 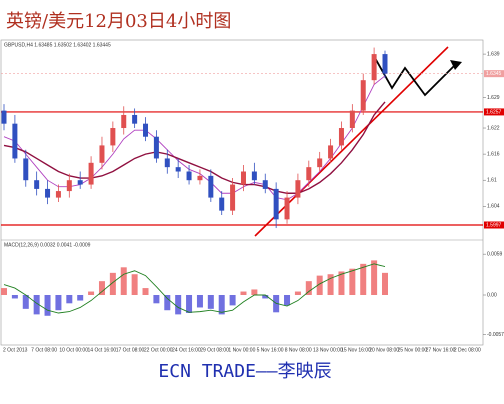 I want to click on macd-header: MACD(12,26,9) 0.0032 0.0041 -0.0009, so click(x=47, y=245).